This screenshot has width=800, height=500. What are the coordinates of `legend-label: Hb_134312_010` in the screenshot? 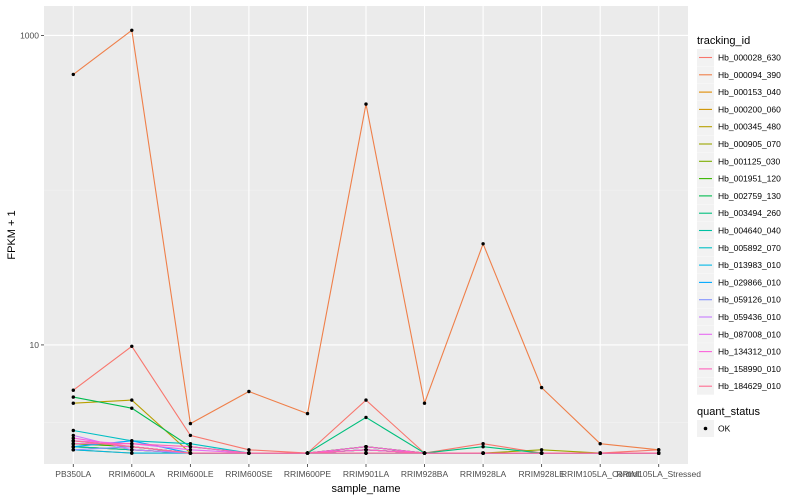 It's located at (749, 352).